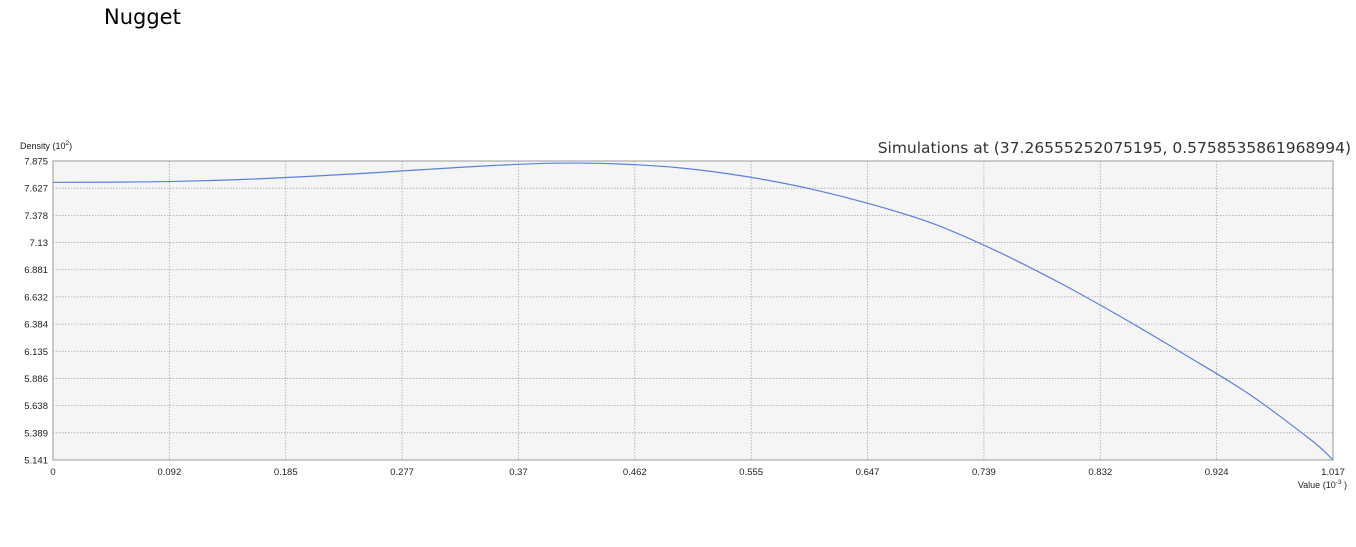 This screenshot has width=1356, height=547. What do you see at coordinates (1100, 472) in the screenshot?
I see `x-tick-label: 0.832` at bounding box center [1100, 472].